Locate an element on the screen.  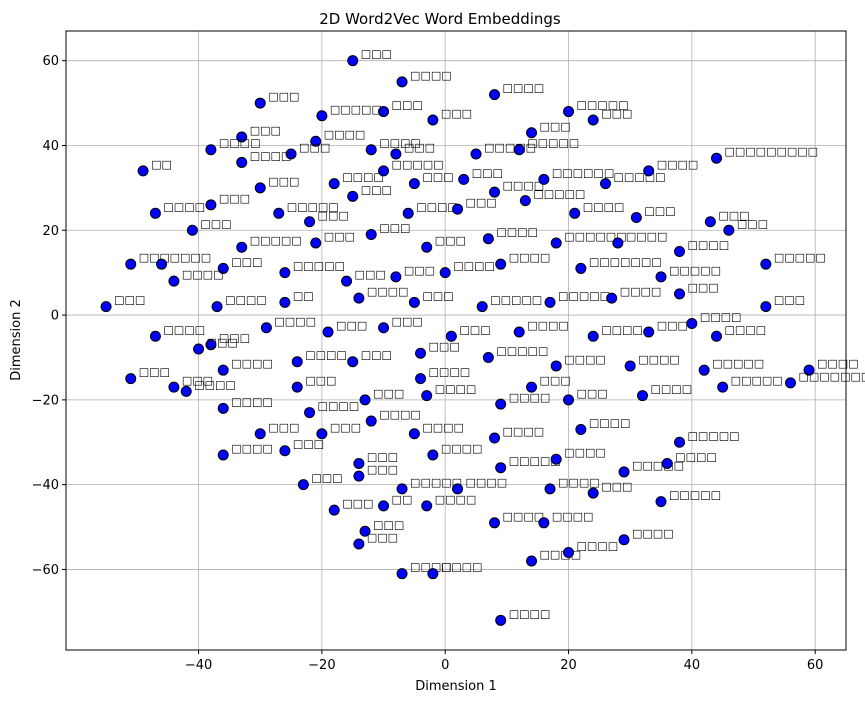
x-axis-title: Dimension 1 is located at coordinates (456, 686).